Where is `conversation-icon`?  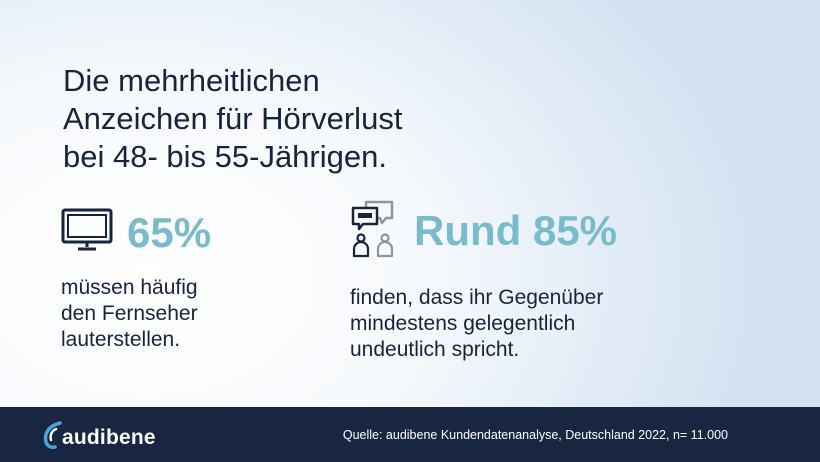
conversation-icon is located at coordinates (373, 230).